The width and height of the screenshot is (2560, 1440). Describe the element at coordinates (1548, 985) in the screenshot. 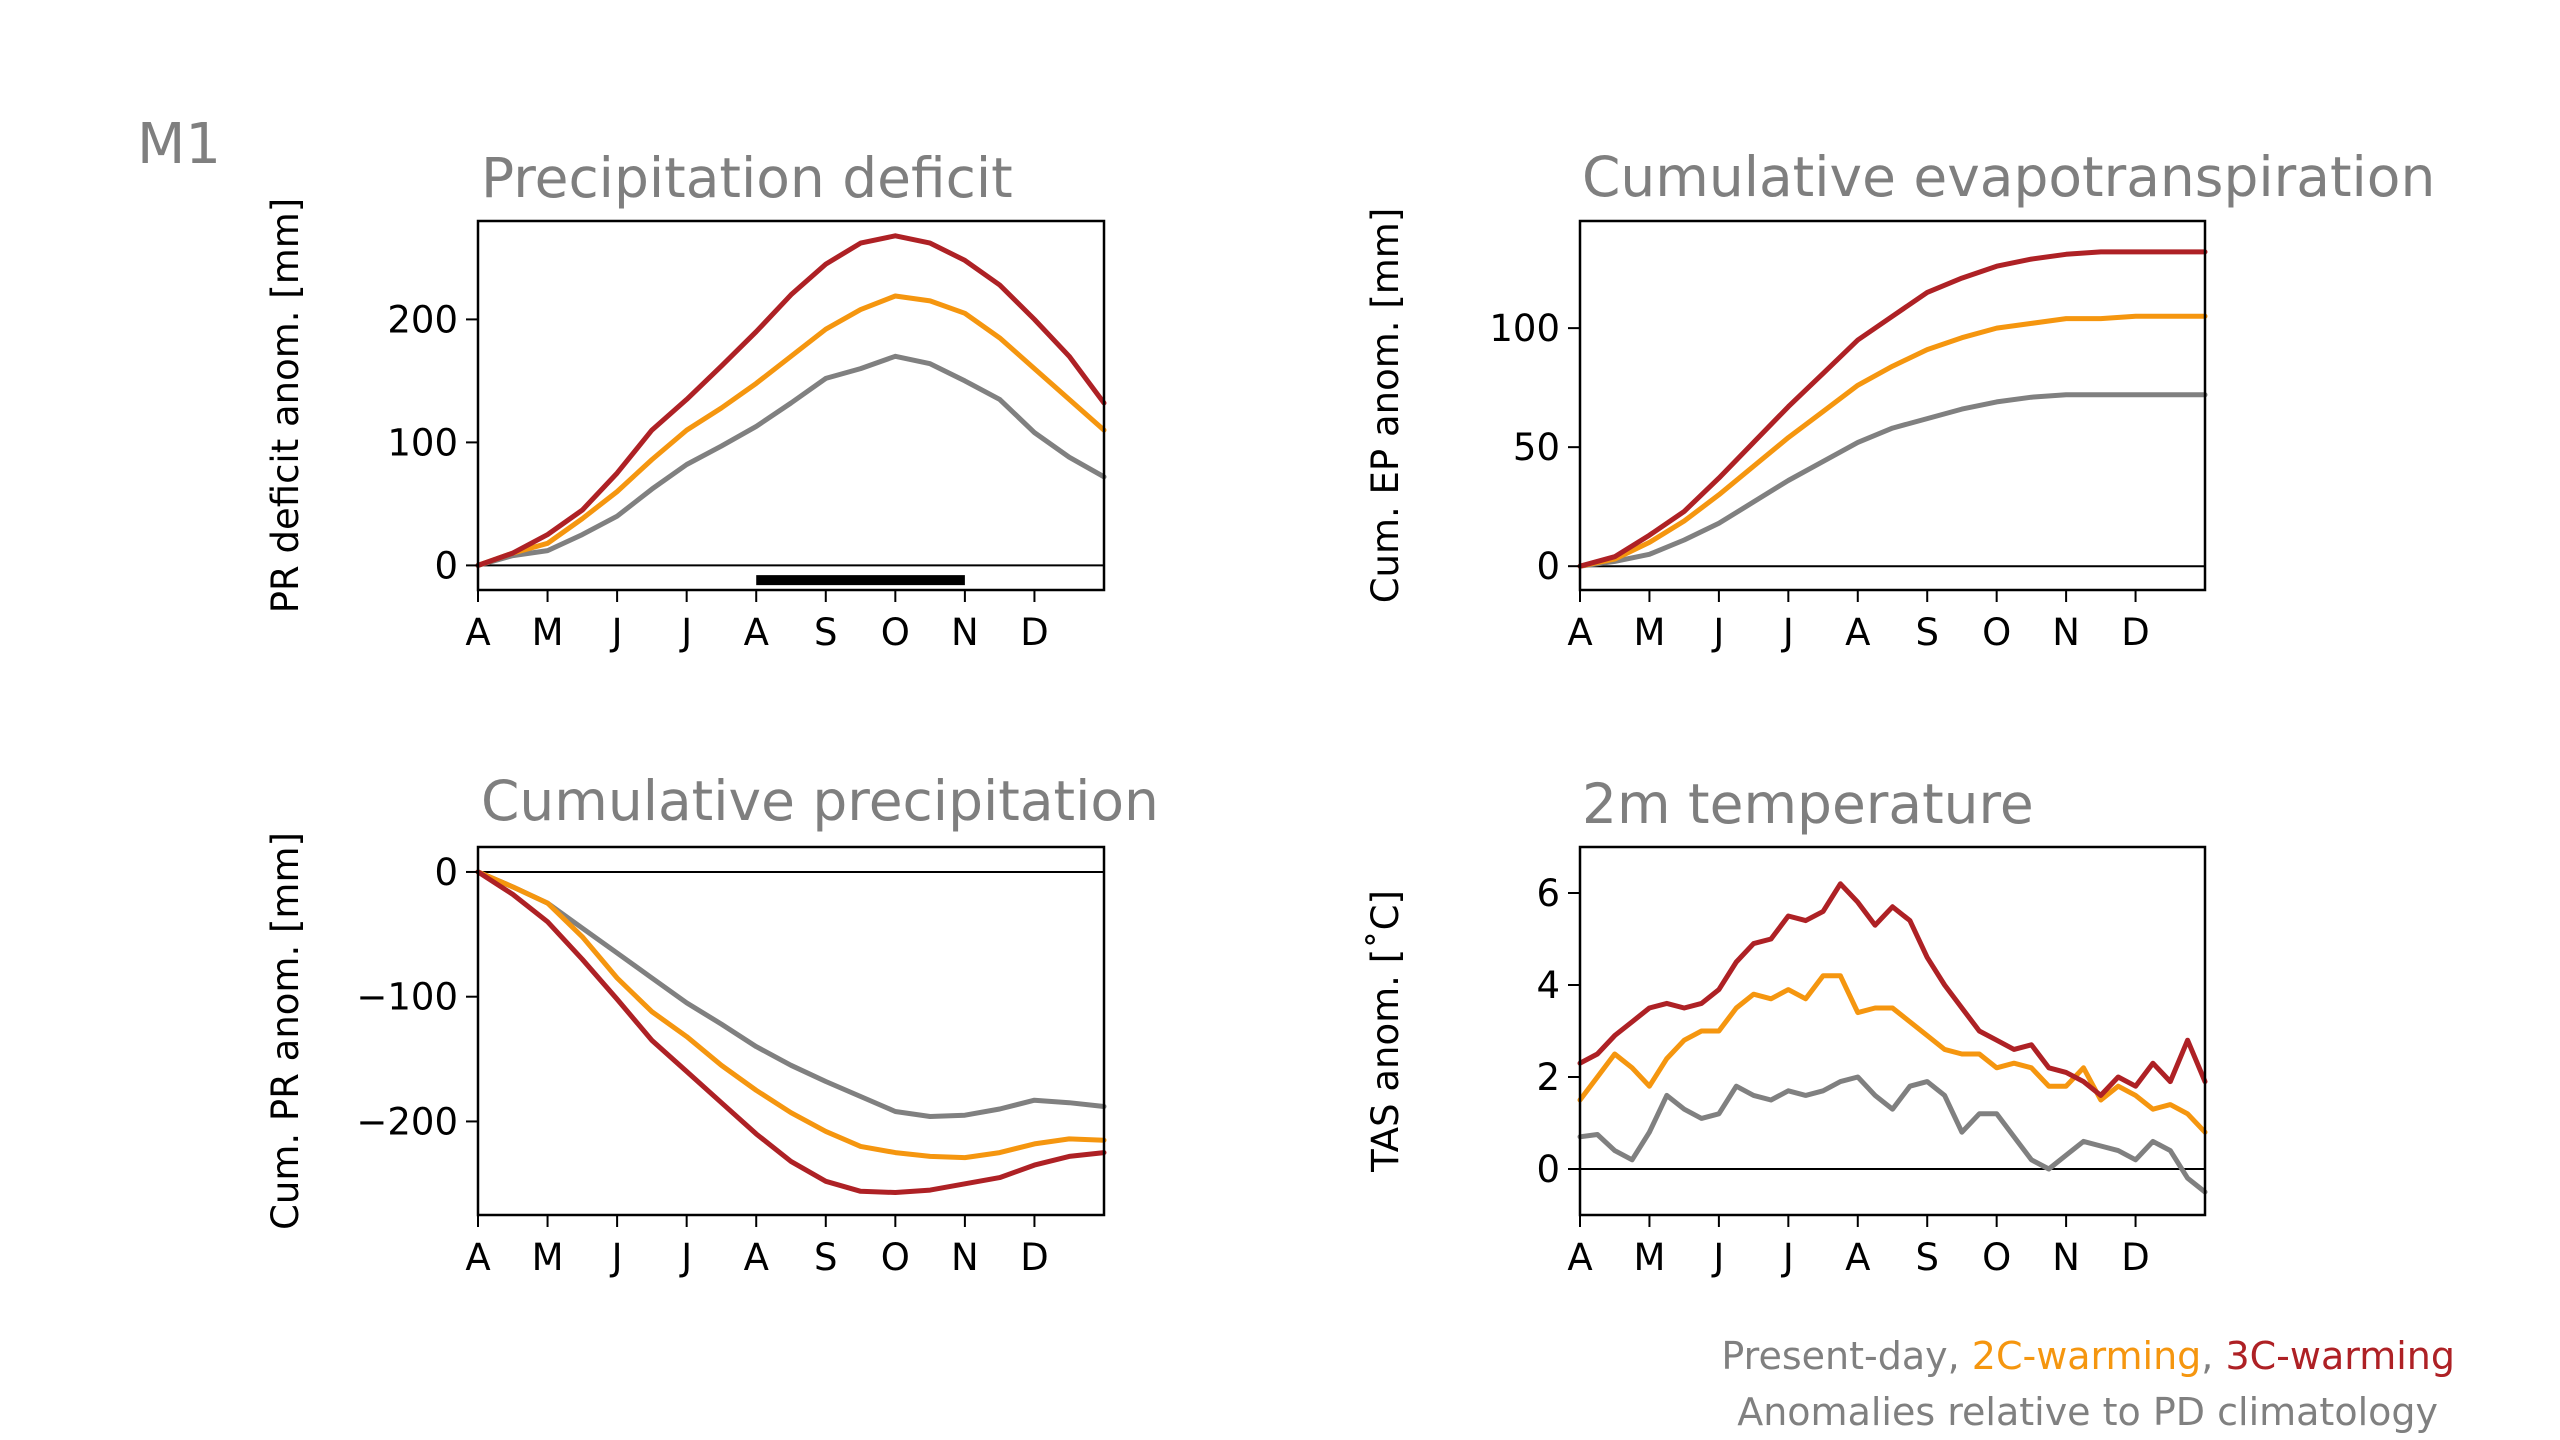

I see `y-tick-label: 4` at that location.